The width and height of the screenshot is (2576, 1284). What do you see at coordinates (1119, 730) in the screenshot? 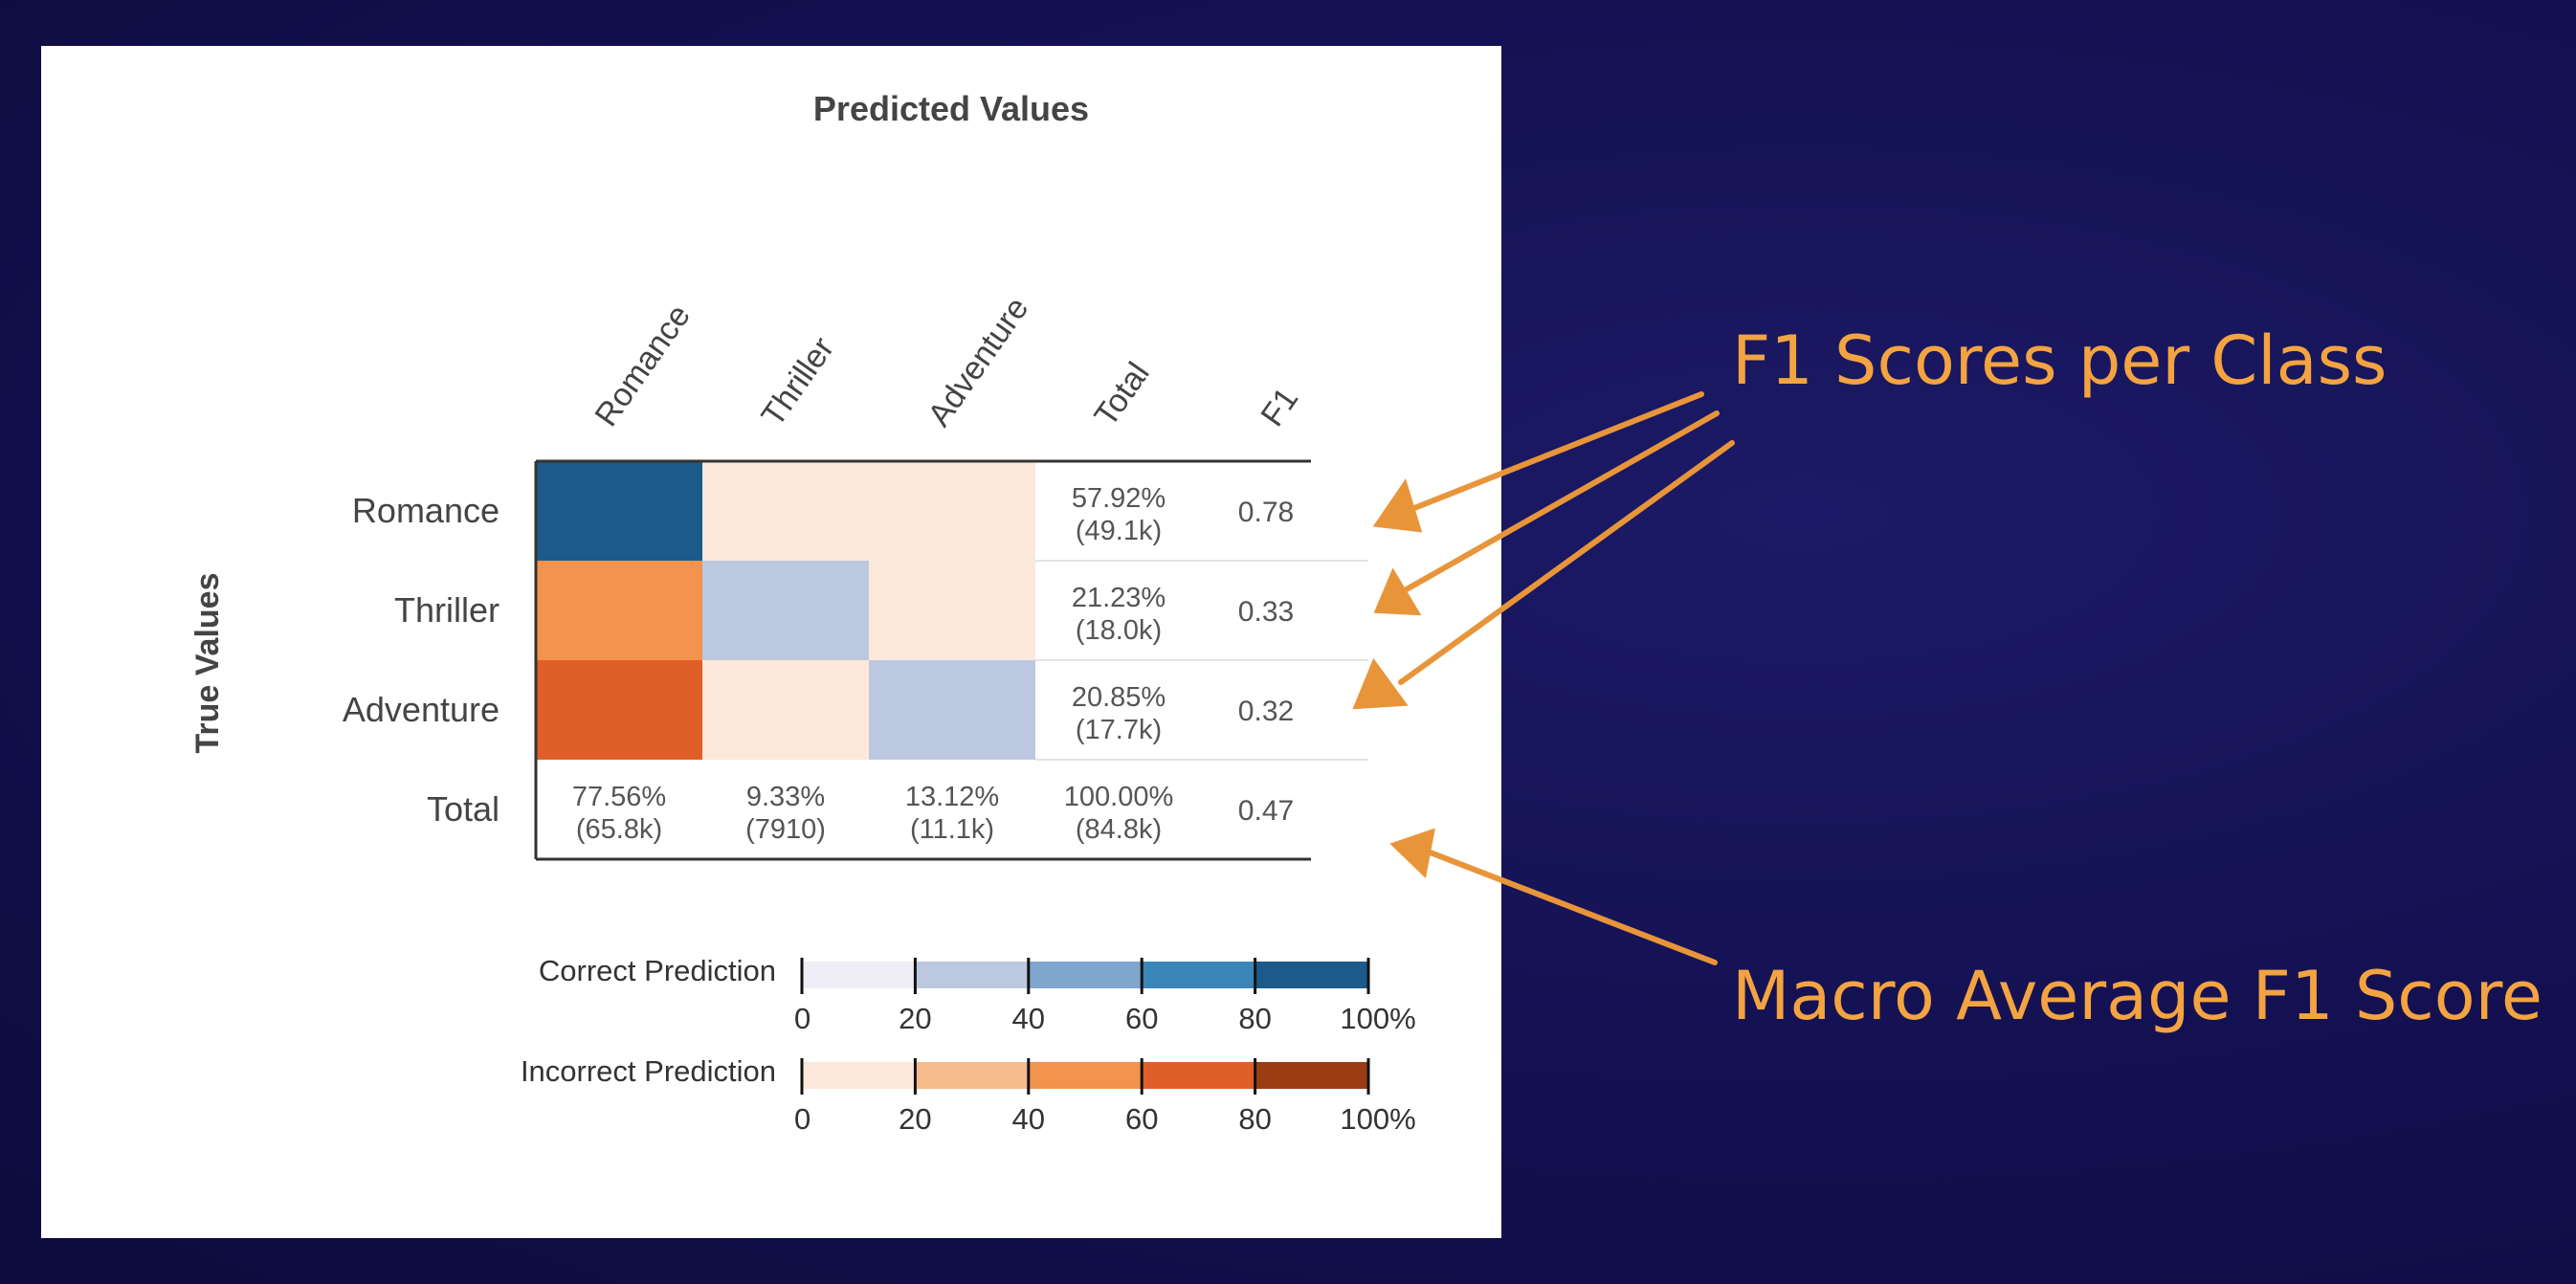
I see `row-total-adventure-count: (17.7k)` at bounding box center [1119, 730].